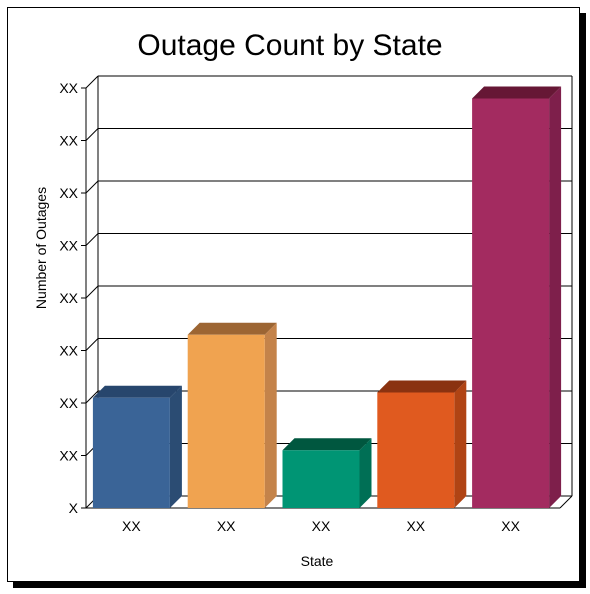 This screenshot has height=594, width=590. Describe the element at coordinates (41, 248) in the screenshot. I see `y-axis-label: Number of Outages` at that location.